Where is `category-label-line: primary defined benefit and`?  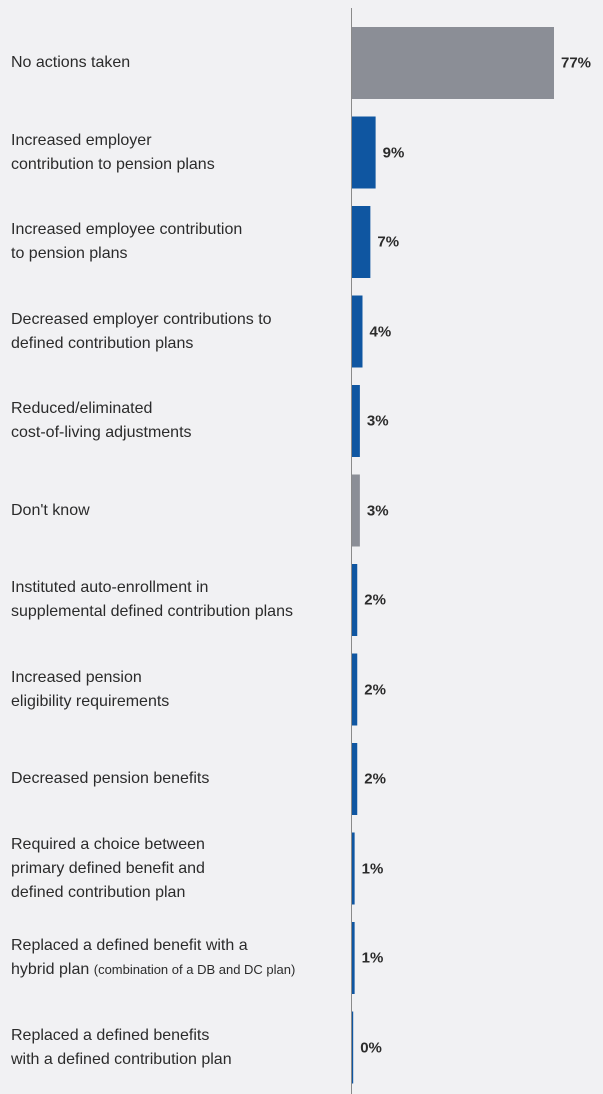
category-label-line: primary defined benefit and is located at coordinates (176, 869).